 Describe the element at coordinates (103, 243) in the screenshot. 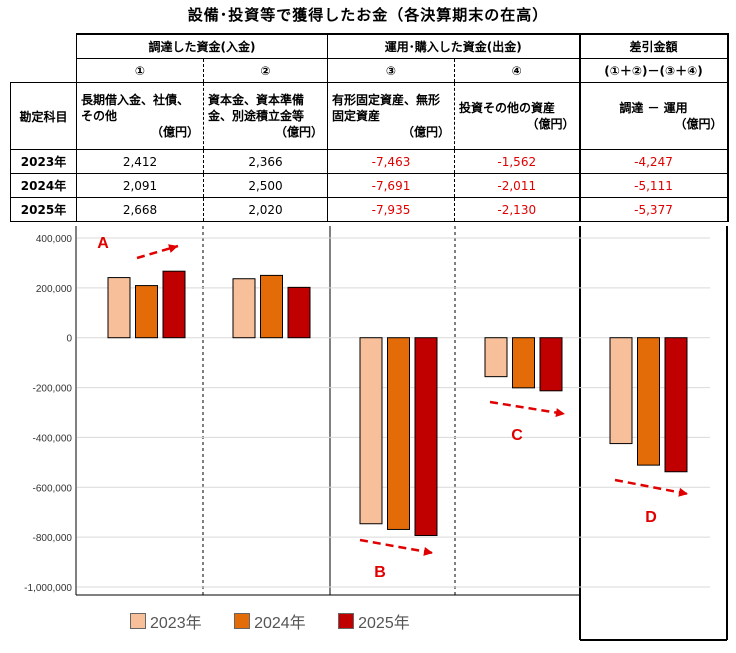

I see `annotation-label: A` at that location.